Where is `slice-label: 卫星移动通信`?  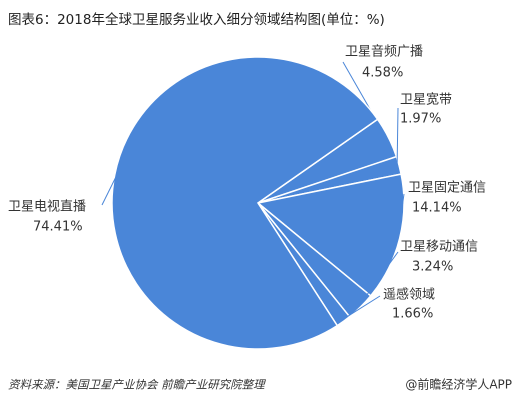
slice-label: 卫星移动通信 is located at coordinates (439, 247).